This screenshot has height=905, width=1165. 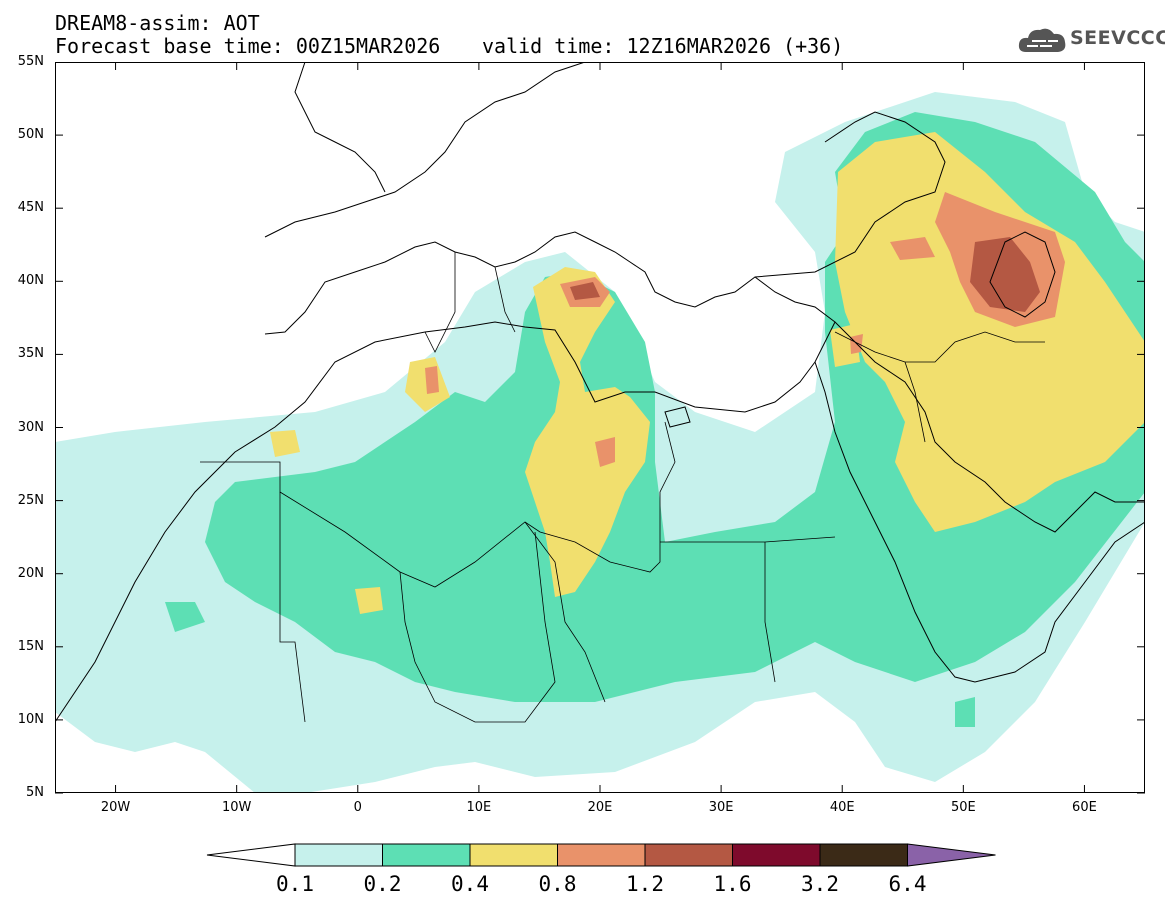 I want to click on lat-label: 5N, so click(x=35, y=792).